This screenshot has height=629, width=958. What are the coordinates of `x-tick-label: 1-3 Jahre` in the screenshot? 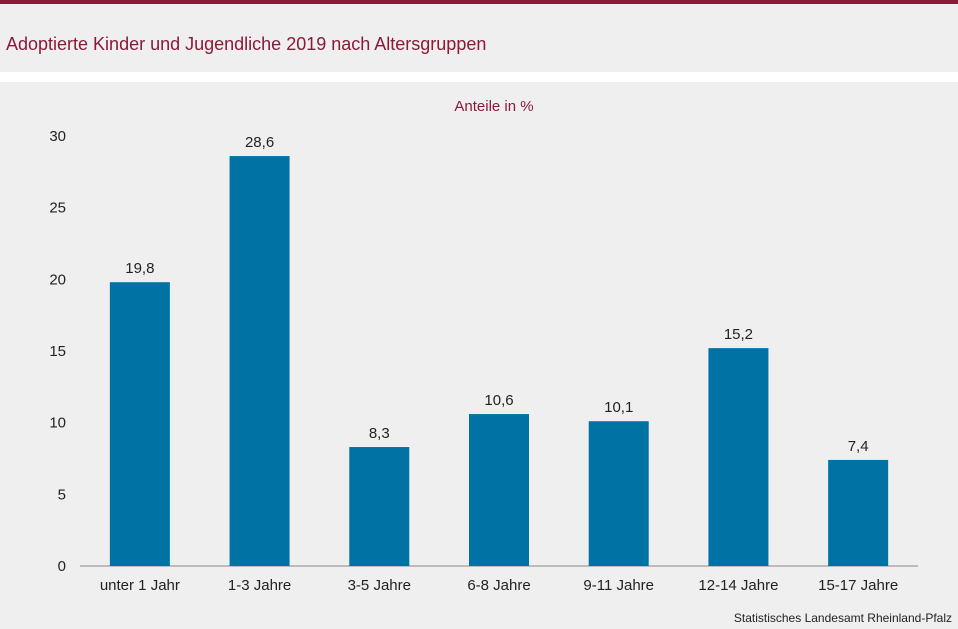 It's located at (259, 585).